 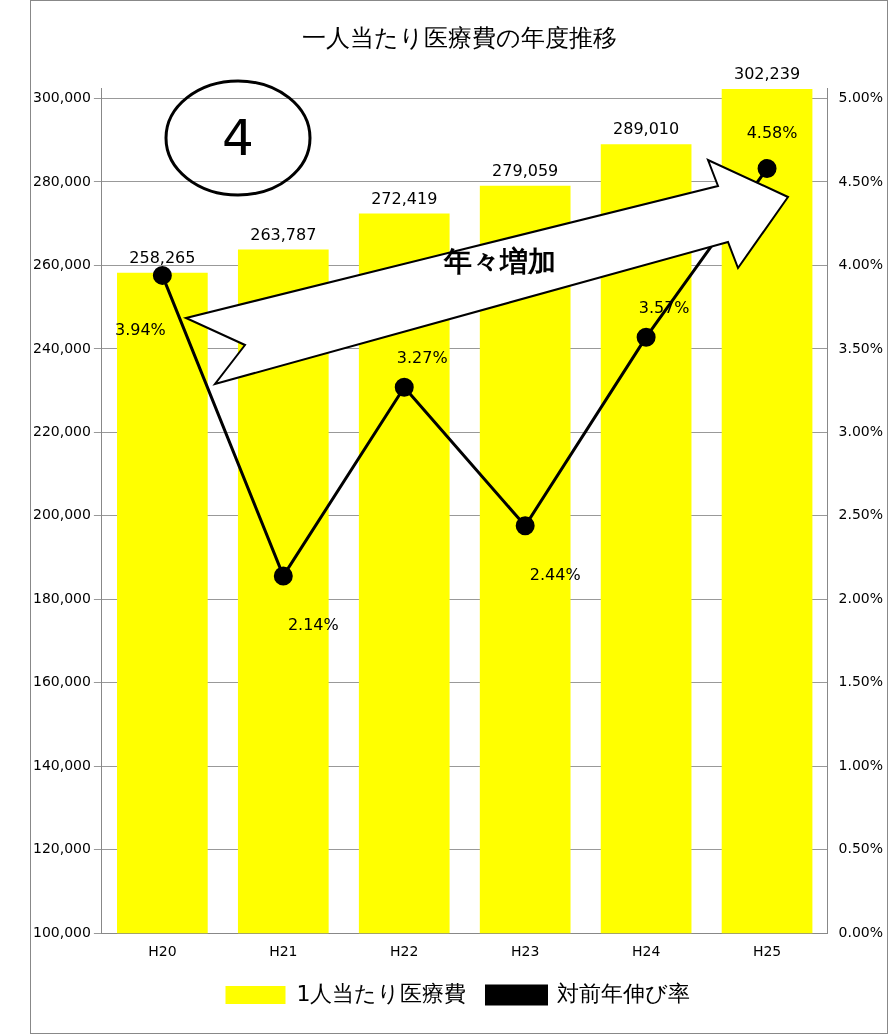 I want to click on y2-tick-label: 0.00%, so click(x=861, y=931).